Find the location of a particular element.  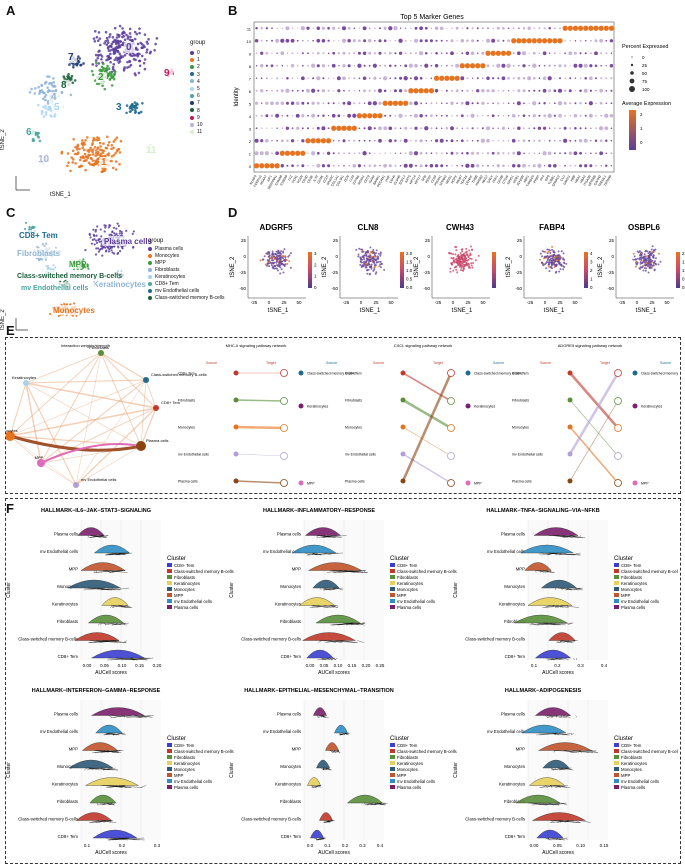

ridge-legend-label: Monocytes is located at coordinates (407, 769).